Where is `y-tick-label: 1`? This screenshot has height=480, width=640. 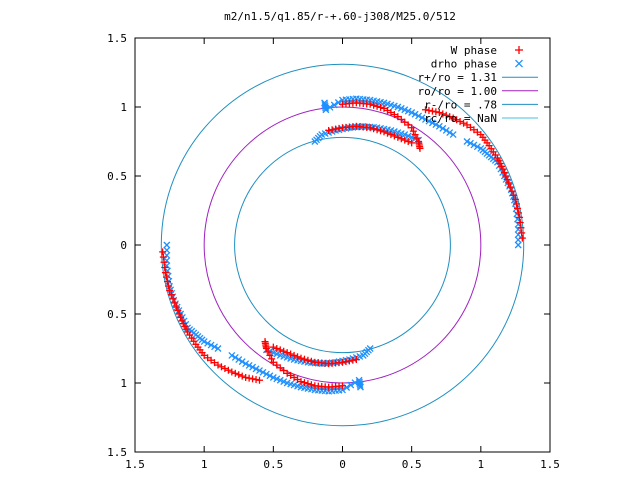 y-tick-label: 1 is located at coordinates (123, 107).